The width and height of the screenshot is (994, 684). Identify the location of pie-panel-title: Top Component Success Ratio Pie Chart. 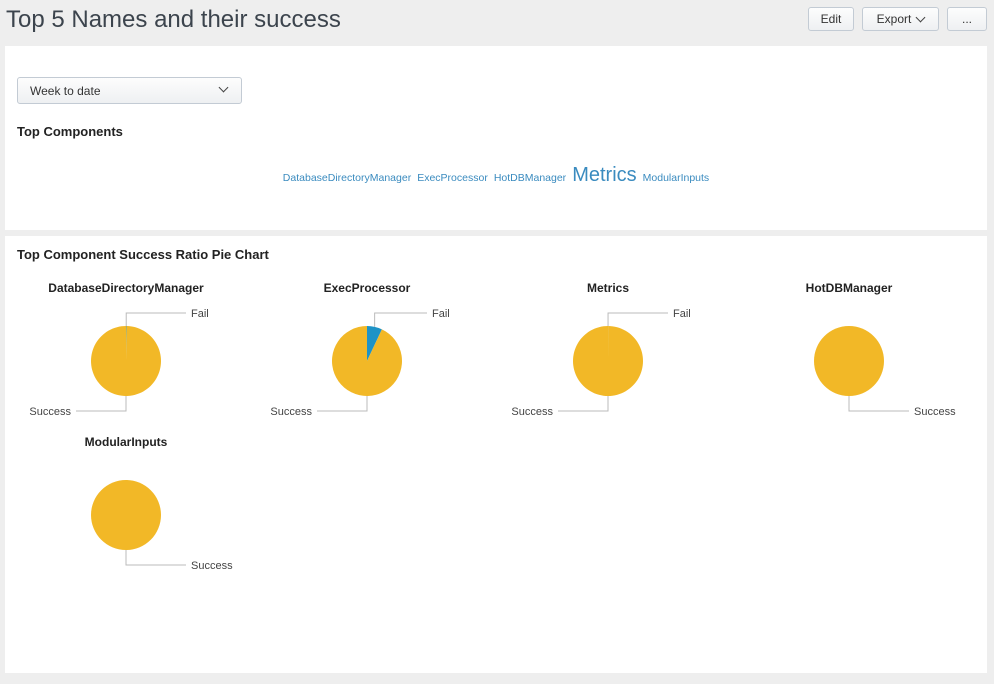
(143, 254).